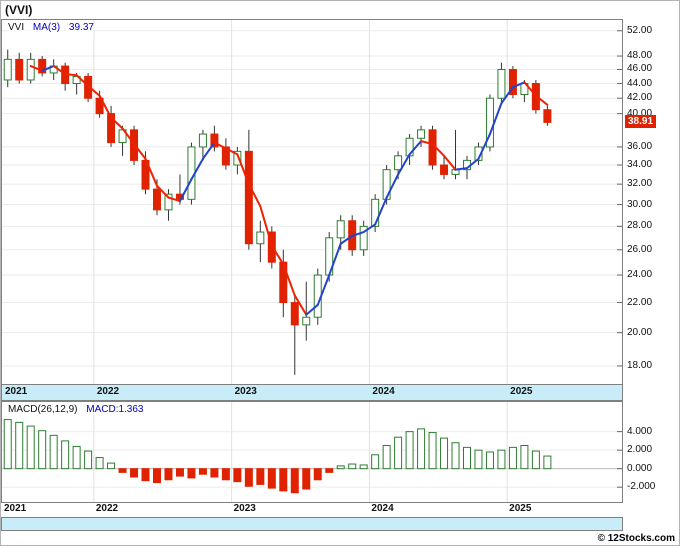 The image size is (680, 546). I want to click on macd-tick-label: 0.000, so click(640, 468).